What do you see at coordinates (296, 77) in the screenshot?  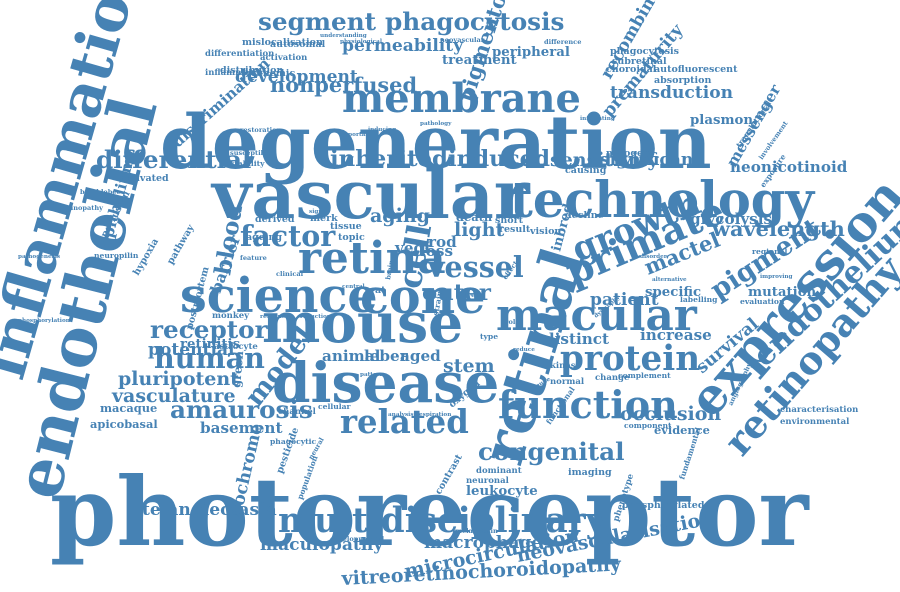 I see `cloud-word-development: development` at bounding box center [296, 77].